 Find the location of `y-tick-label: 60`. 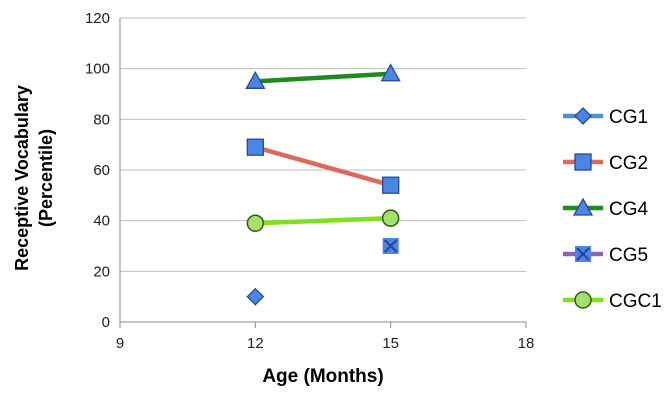

y-tick-label: 60 is located at coordinates (101, 170).